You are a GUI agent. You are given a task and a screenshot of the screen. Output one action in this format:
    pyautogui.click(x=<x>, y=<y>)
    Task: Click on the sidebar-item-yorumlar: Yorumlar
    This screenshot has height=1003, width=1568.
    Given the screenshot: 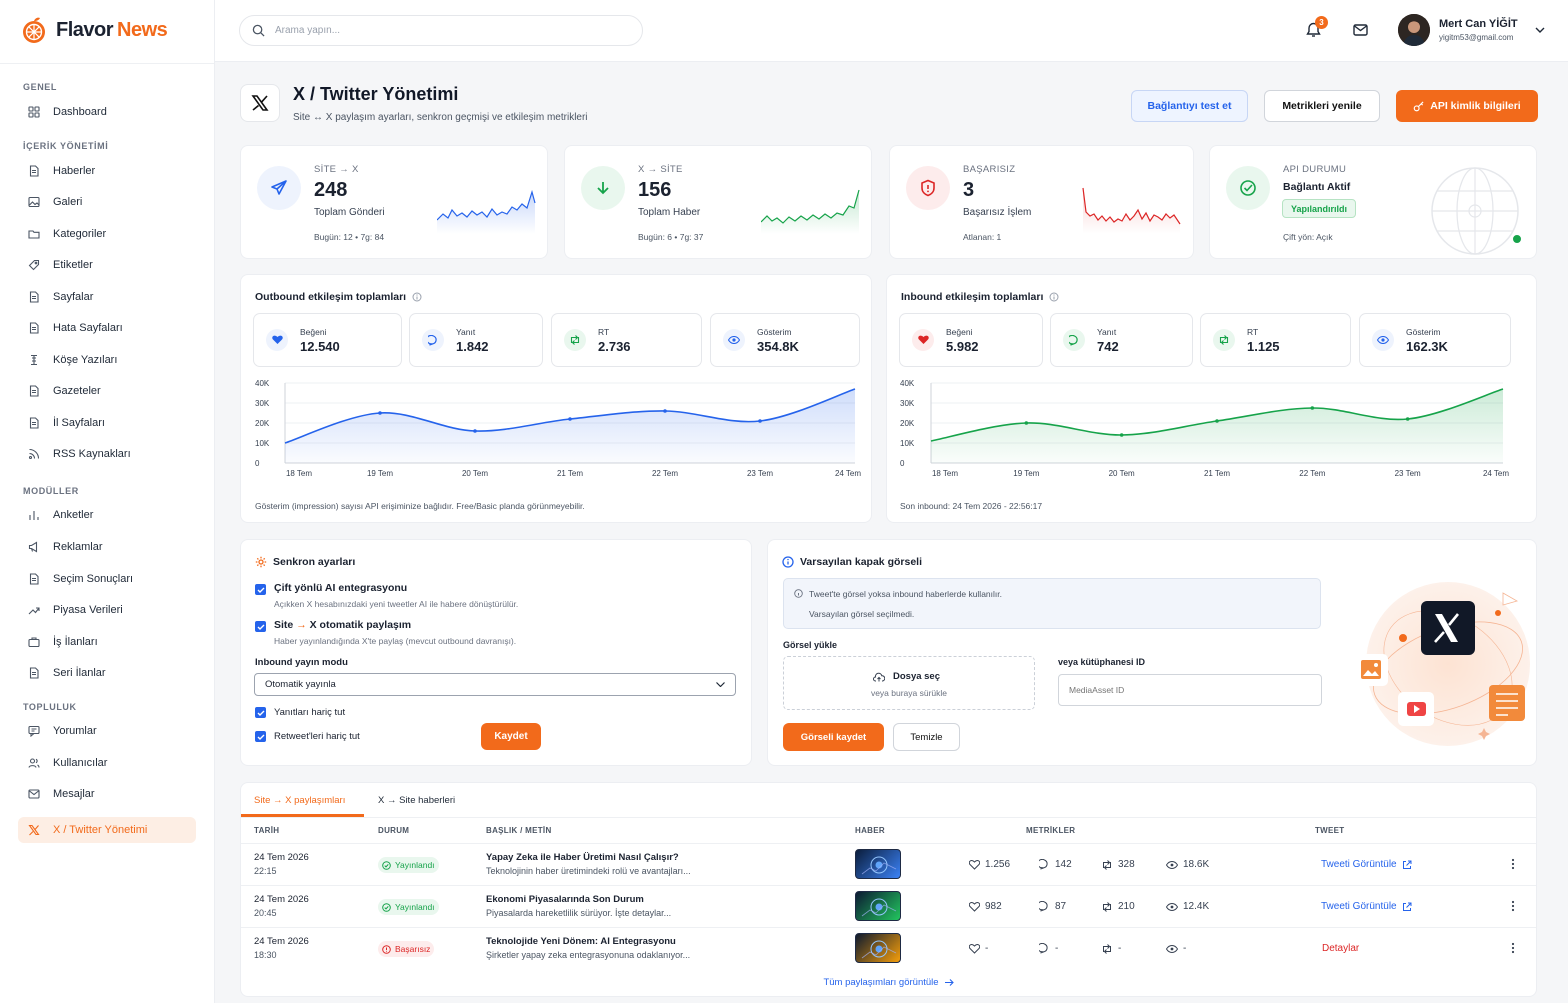 What is the action you would take?
    pyautogui.click(x=107, y=731)
    